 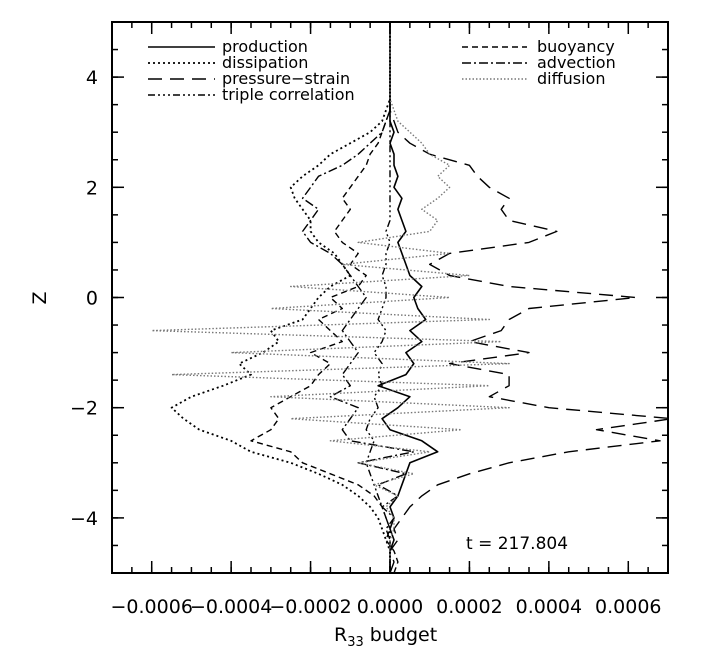 What do you see at coordinates (40, 297) in the screenshot?
I see `y-axis-title: Z` at bounding box center [40, 297].